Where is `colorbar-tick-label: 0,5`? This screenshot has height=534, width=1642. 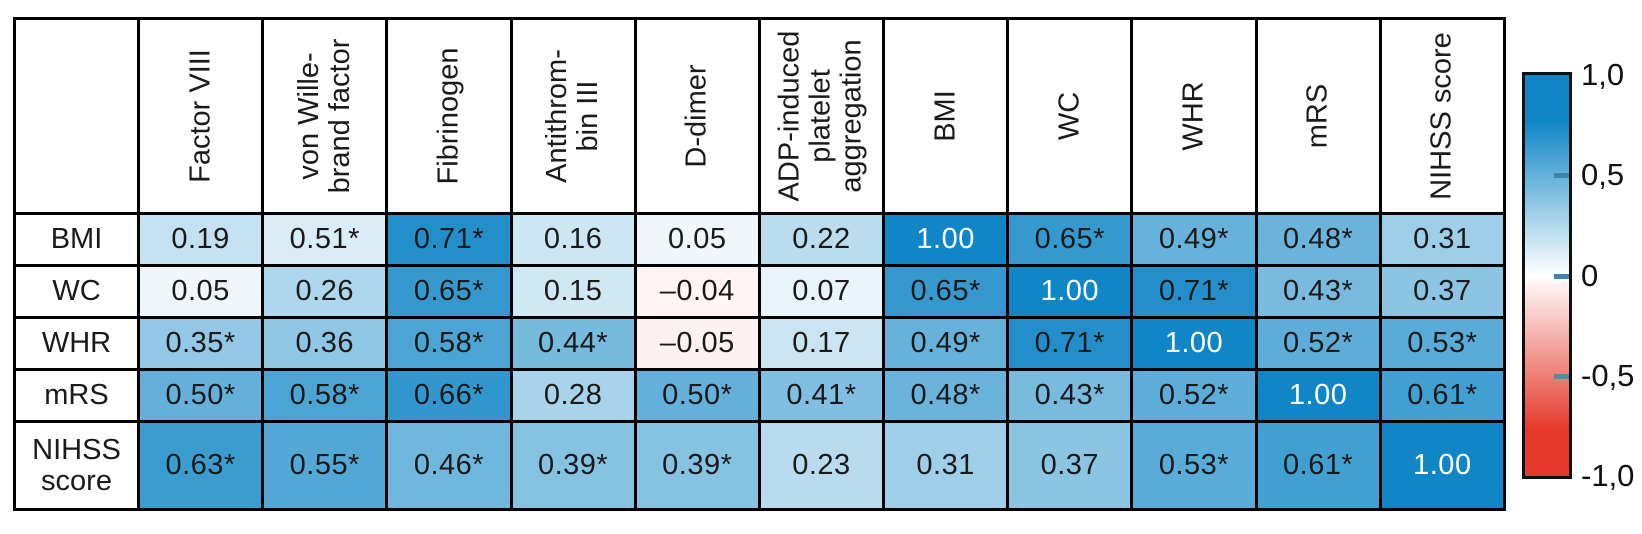
colorbar-tick-label: 0,5 is located at coordinates (1603, 175).